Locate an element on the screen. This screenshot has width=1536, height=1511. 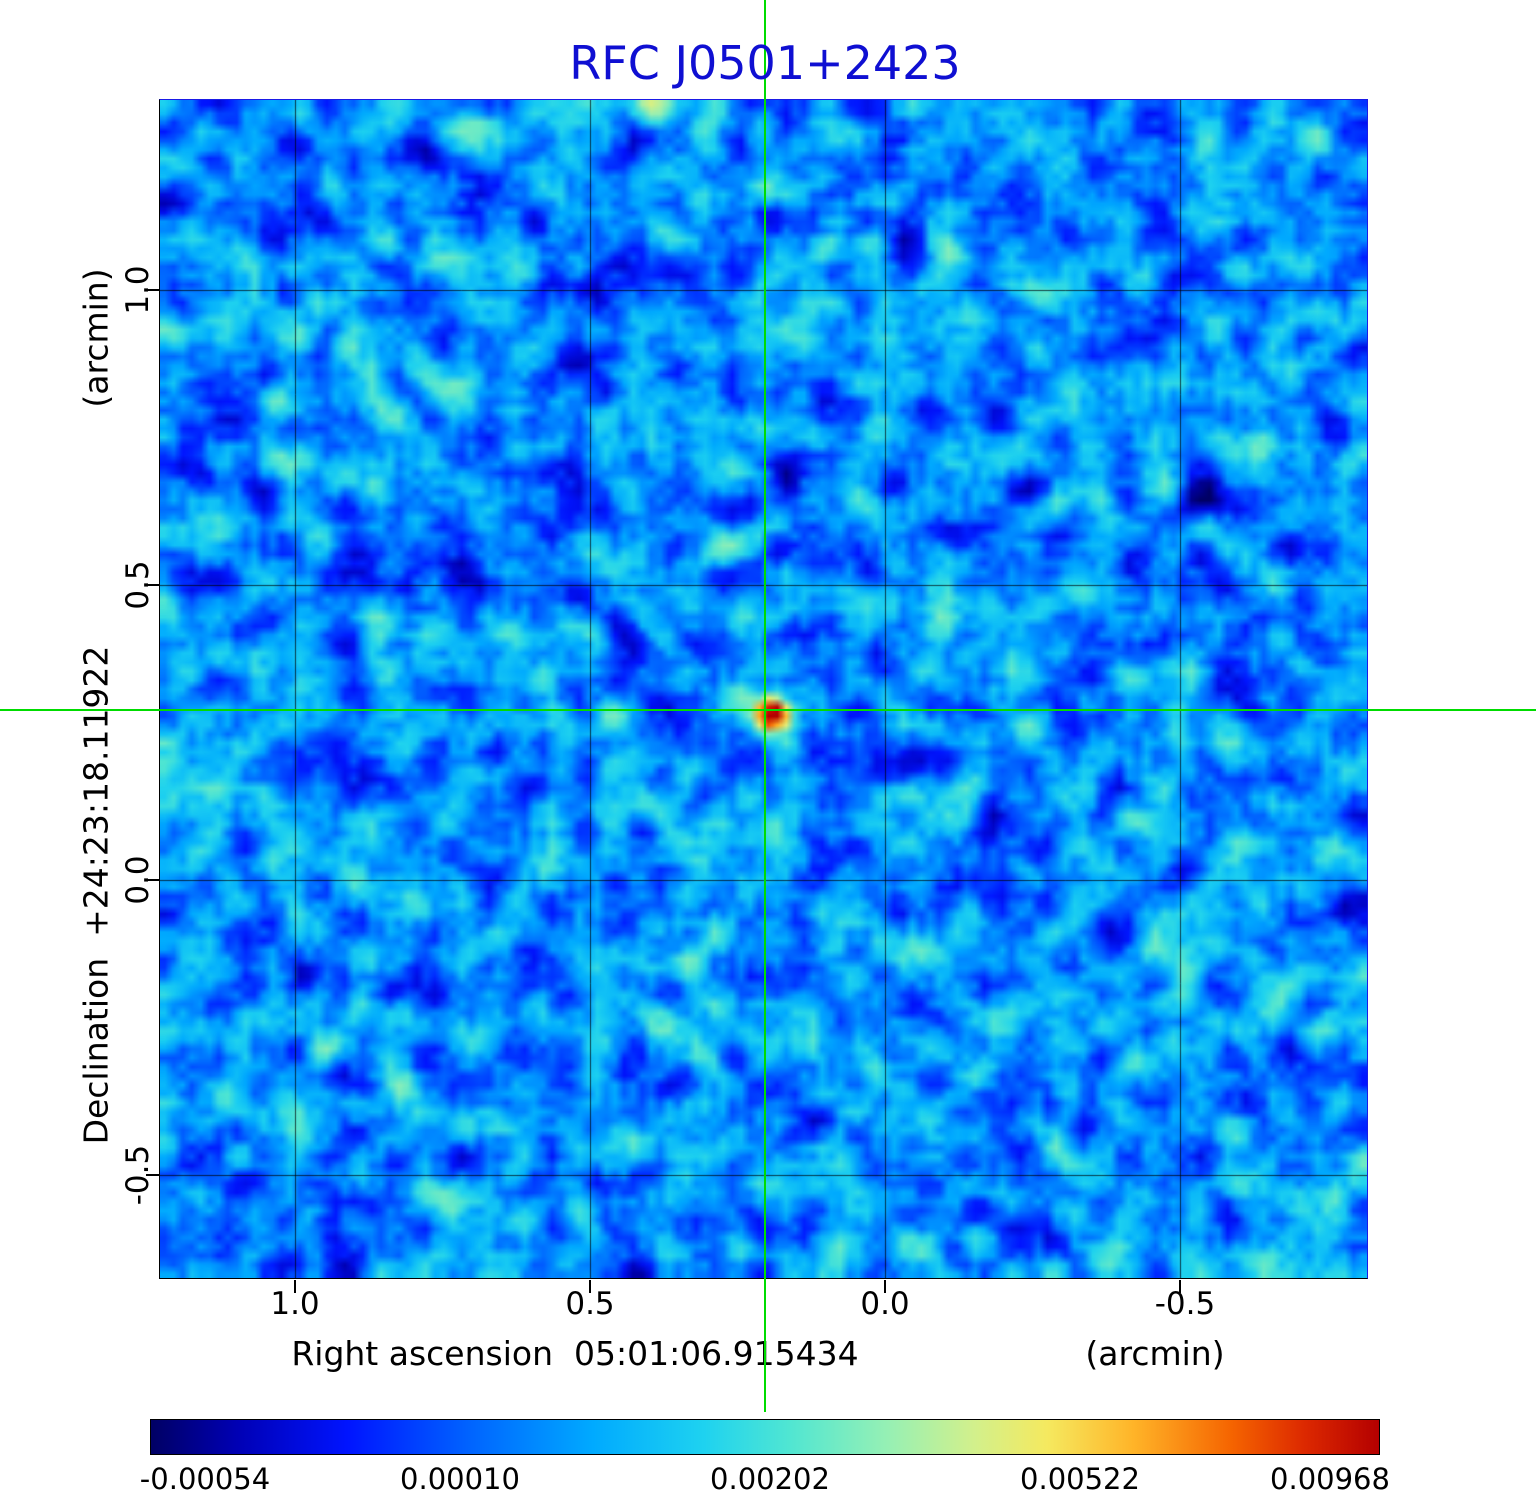
colorbar-tick-label: 0.00968 is located at coordinates (1330, 1479).